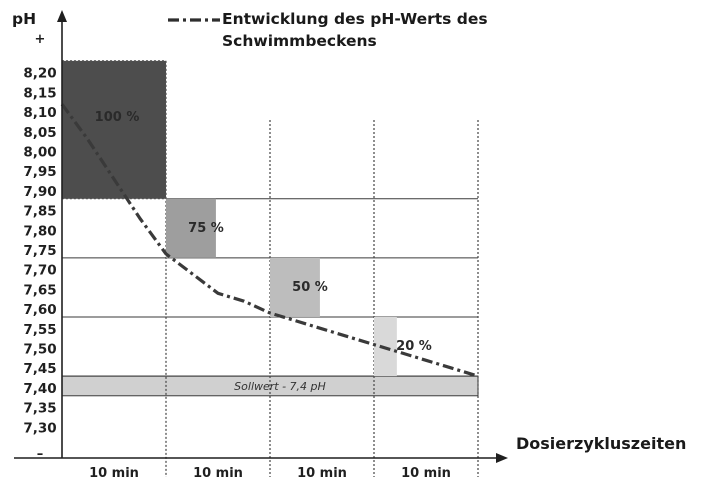  What do you see at coordinates (39, 251) in the screenshot?
I see `y-tick-label: 7,75` at bounding box center [39, 251].